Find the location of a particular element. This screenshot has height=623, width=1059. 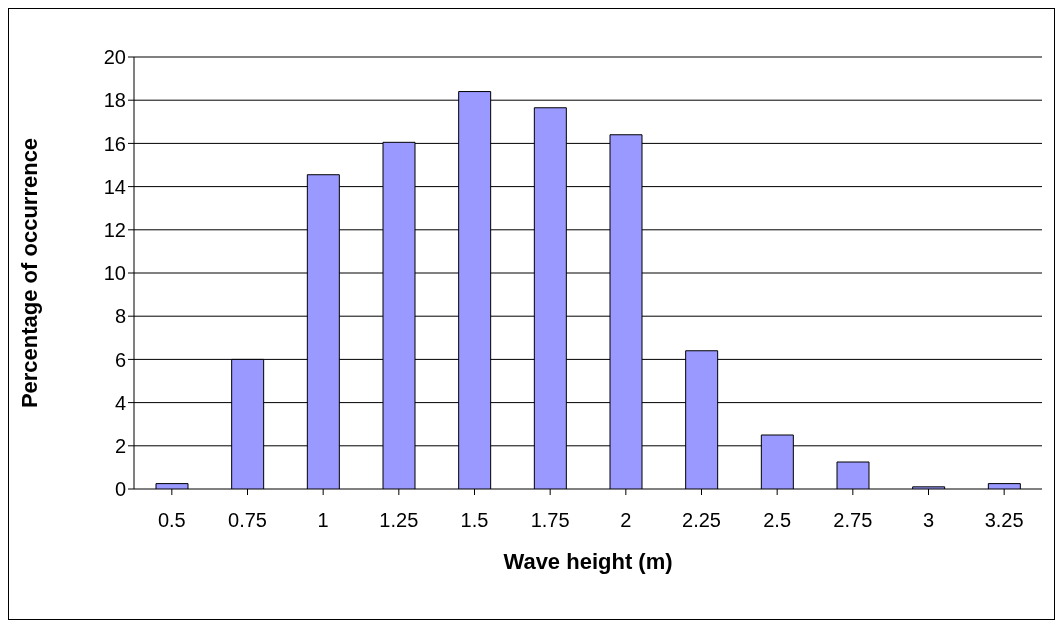

x-tick-label: 2.75 is located at coordinates (853, 520).